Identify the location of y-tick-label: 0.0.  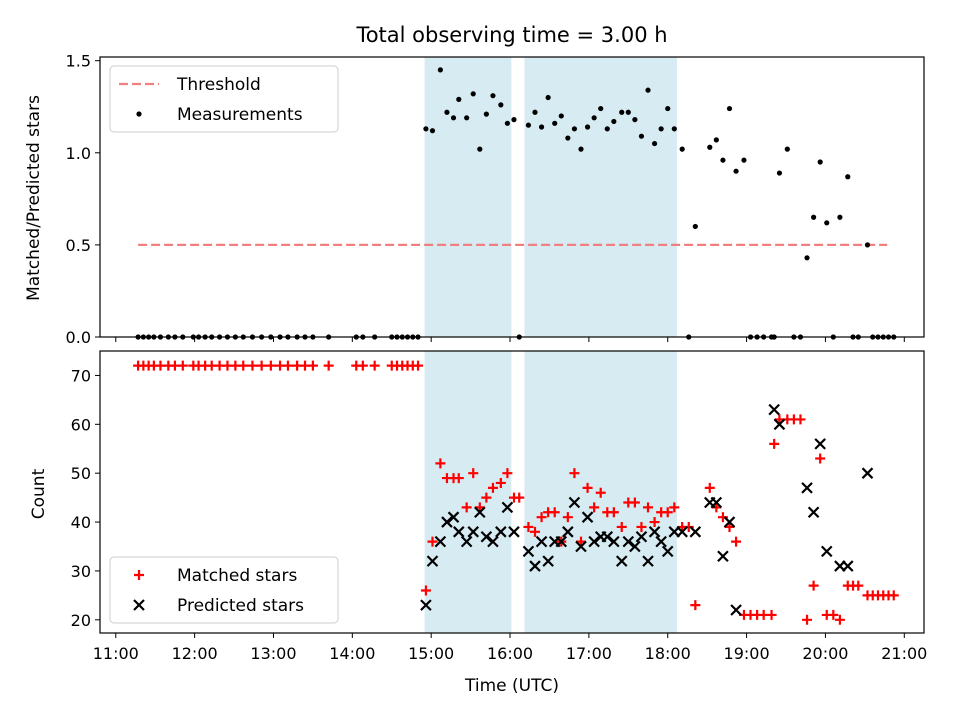
(78, 337).